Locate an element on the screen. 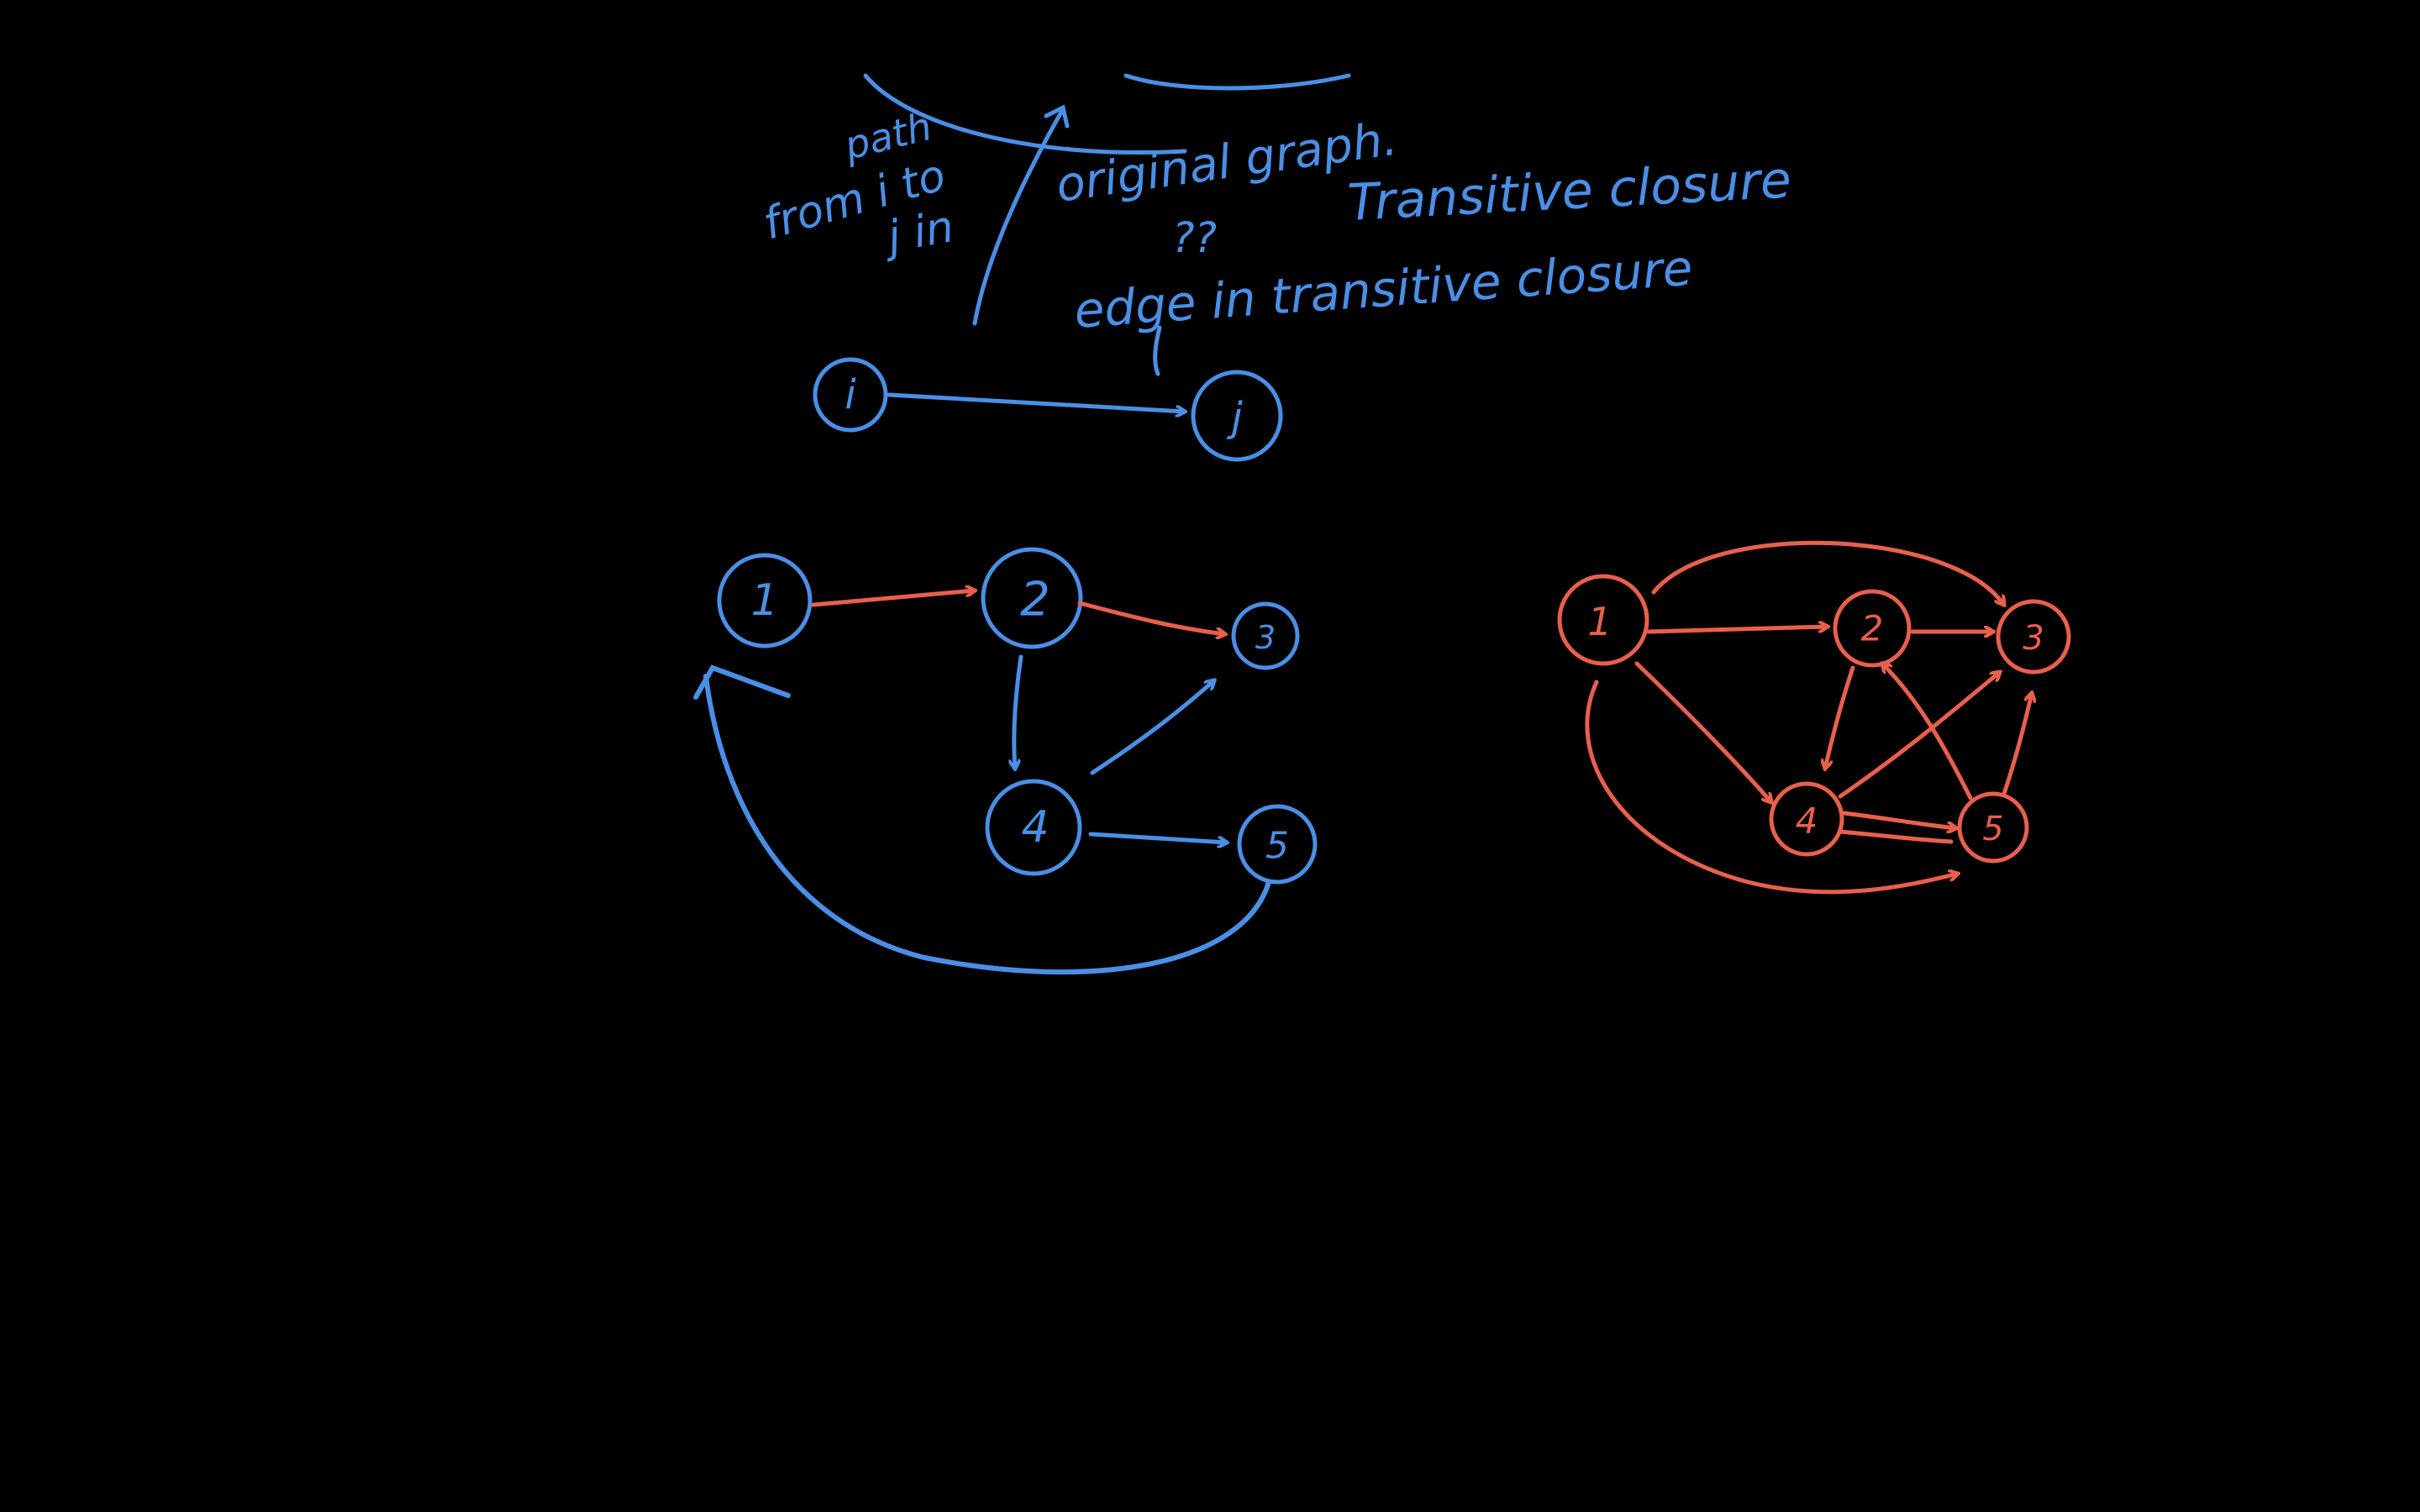  closure-graph: 1 2 3 4 5 is located at coordinates (1814, 717).